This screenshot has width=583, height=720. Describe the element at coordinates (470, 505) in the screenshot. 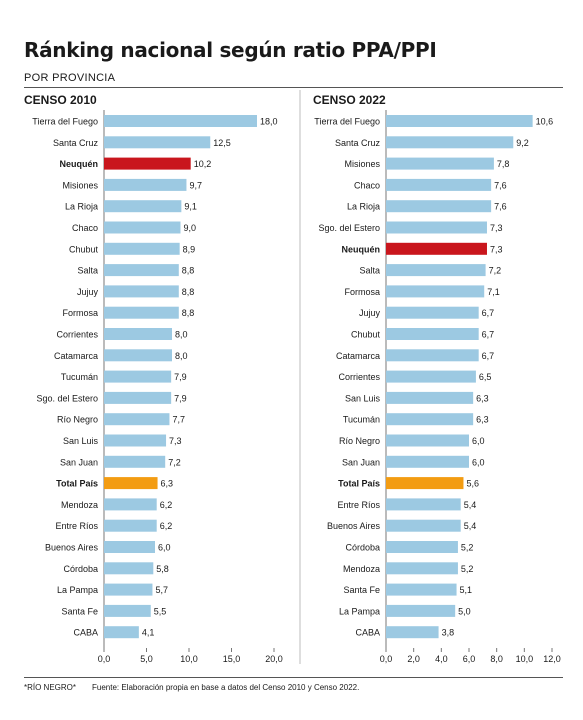

I see `value-label: 5,4` at that location.